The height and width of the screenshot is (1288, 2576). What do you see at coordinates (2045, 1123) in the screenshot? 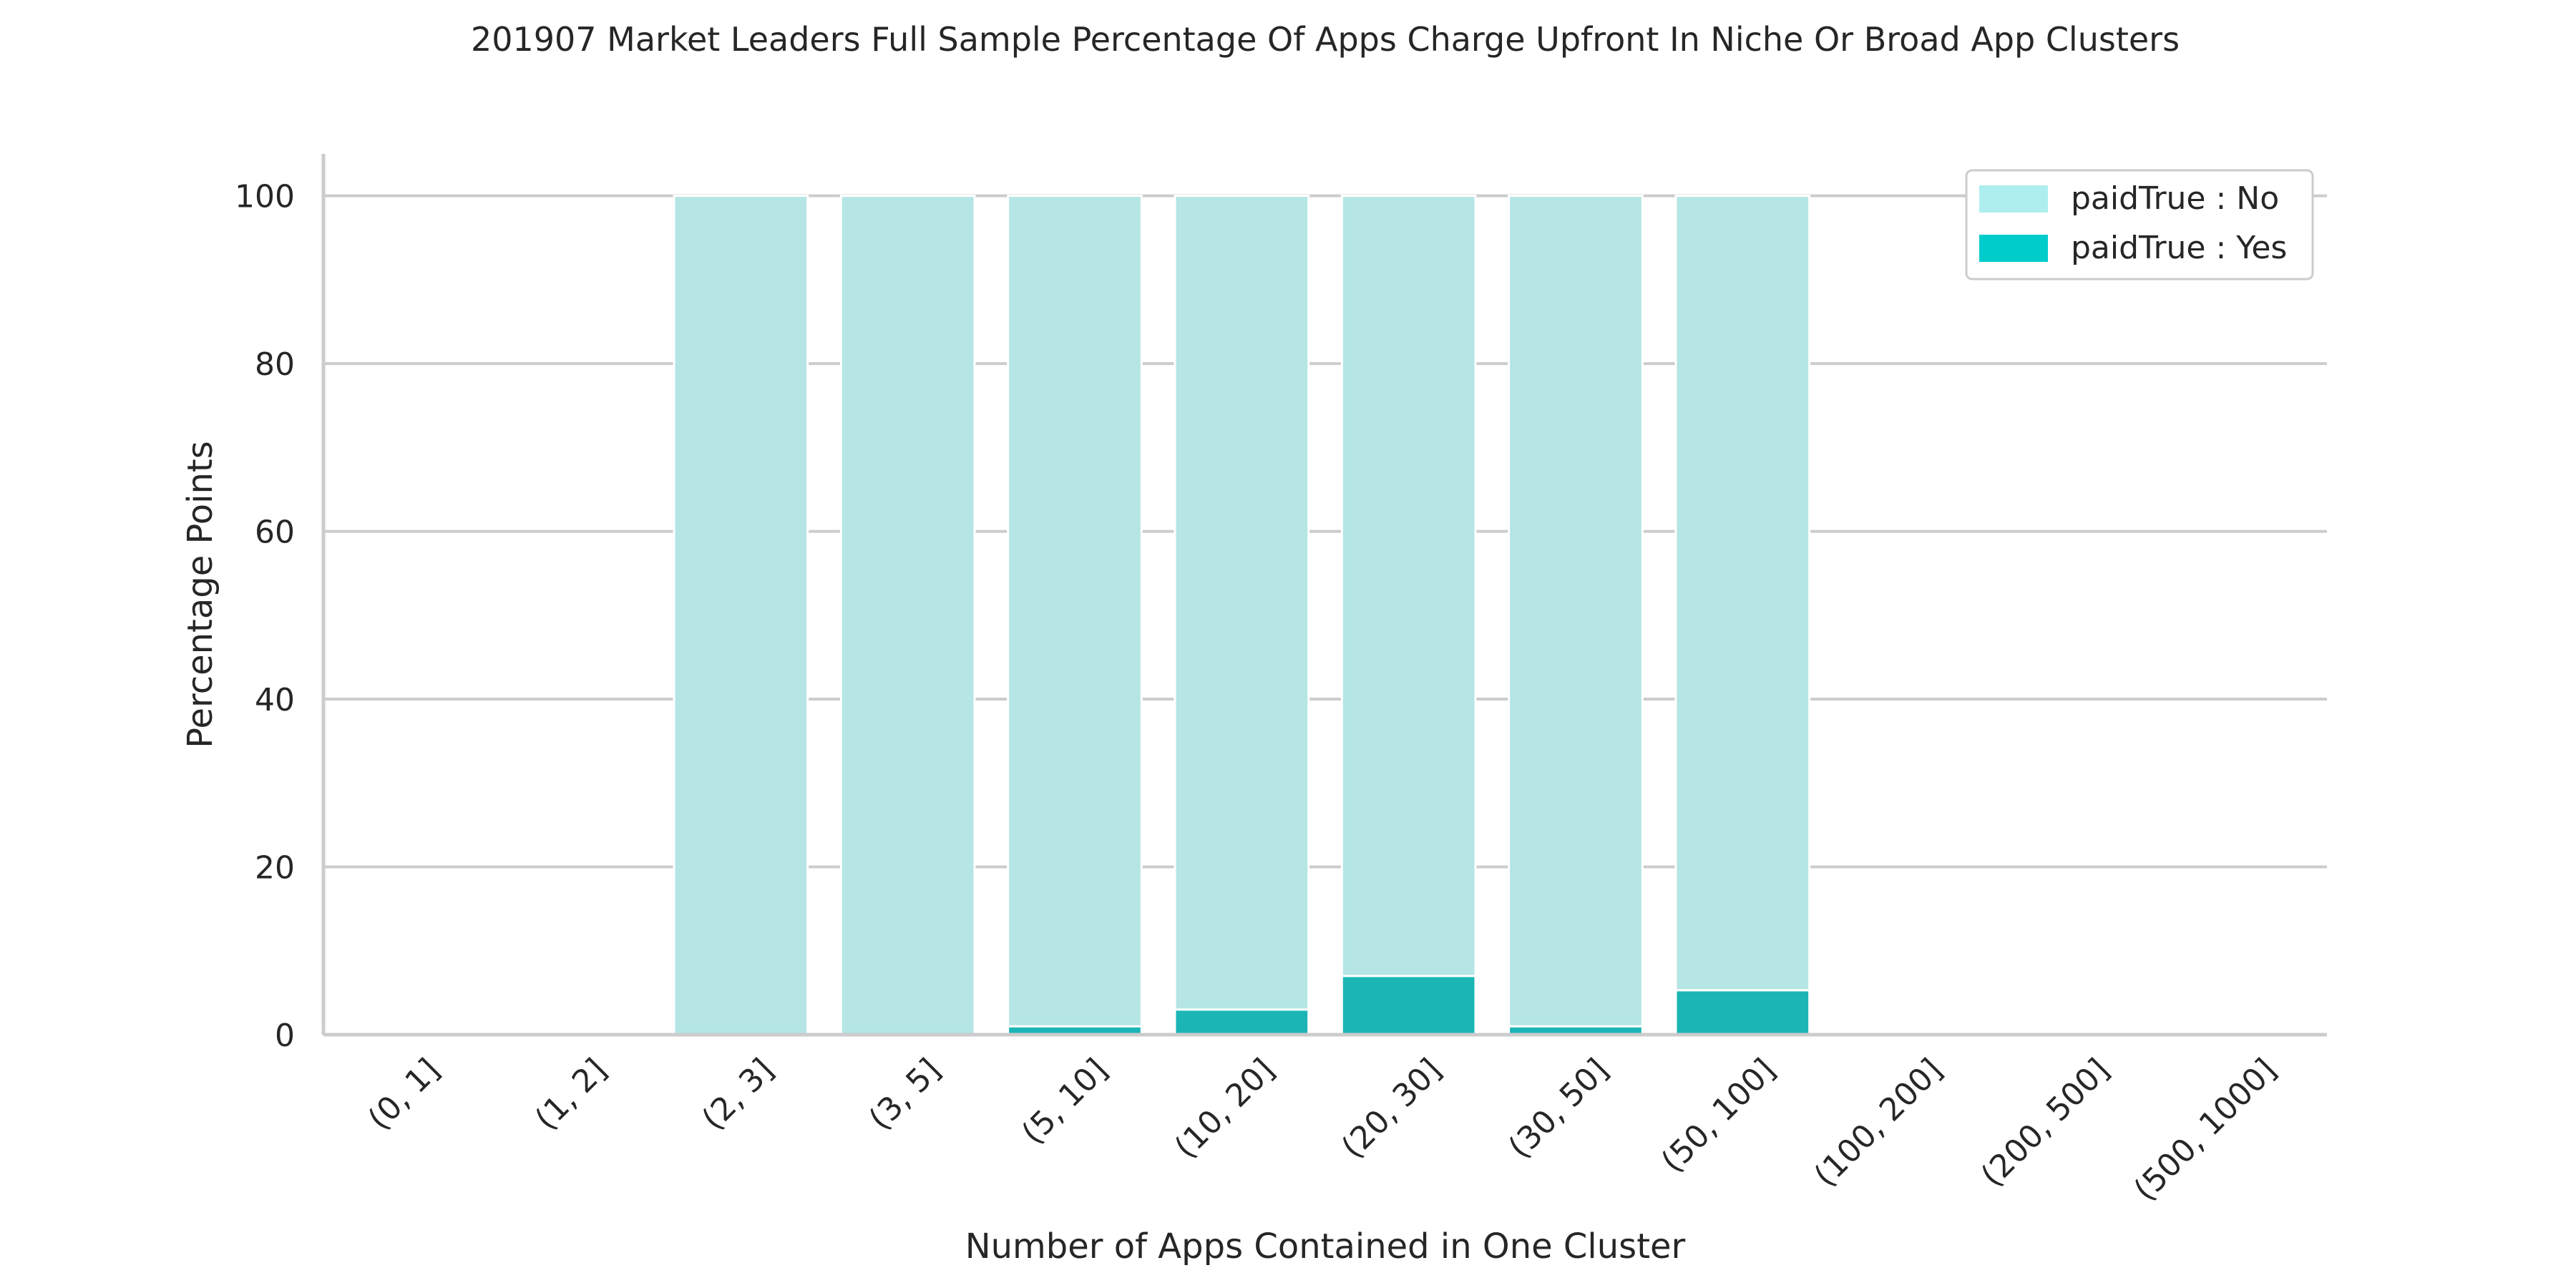
I see `x-tick-label: (200, 500]` at bounding box center [2045, 1123].